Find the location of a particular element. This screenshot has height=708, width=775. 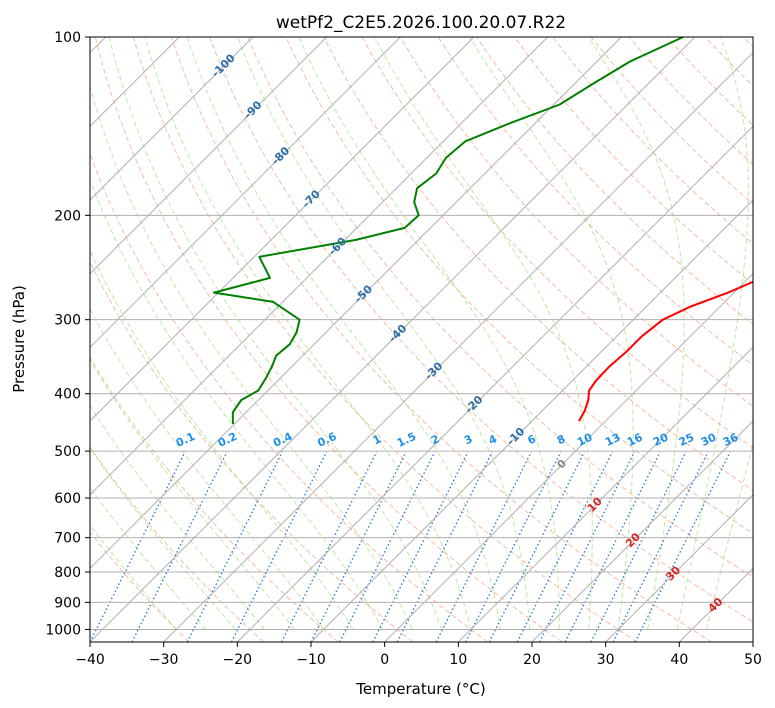

x-tick-label: −10 is located at coordinates (311, 660).